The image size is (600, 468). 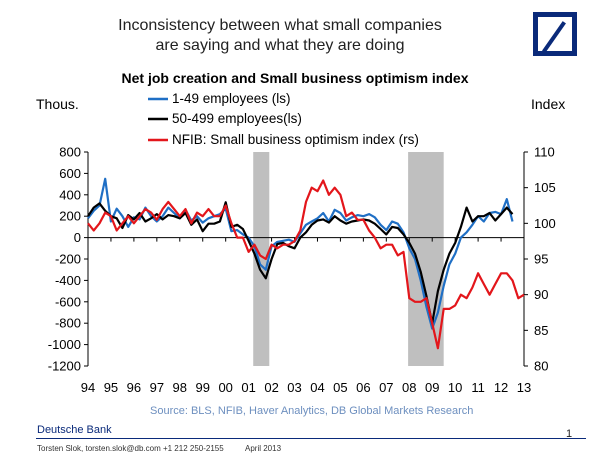 What do you see at coordinates (295, 139) in the screenshot?
I see `legend-label-nfib: NFIB: Small business optimism index (rs)` at bounding box center [295, 139].